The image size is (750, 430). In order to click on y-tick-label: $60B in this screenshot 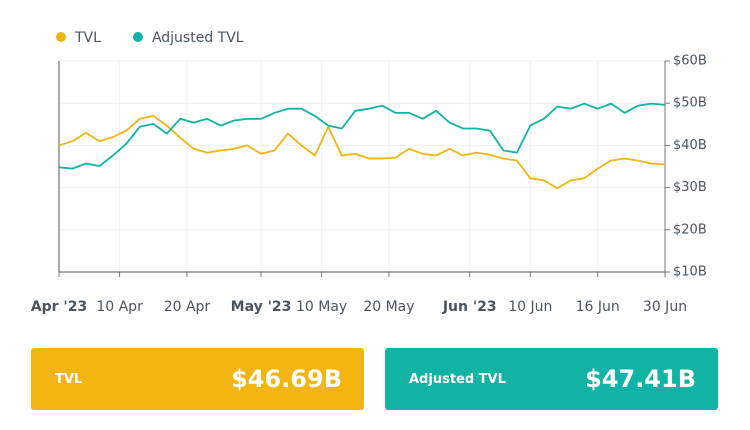, I will do `click(690, 61)`.